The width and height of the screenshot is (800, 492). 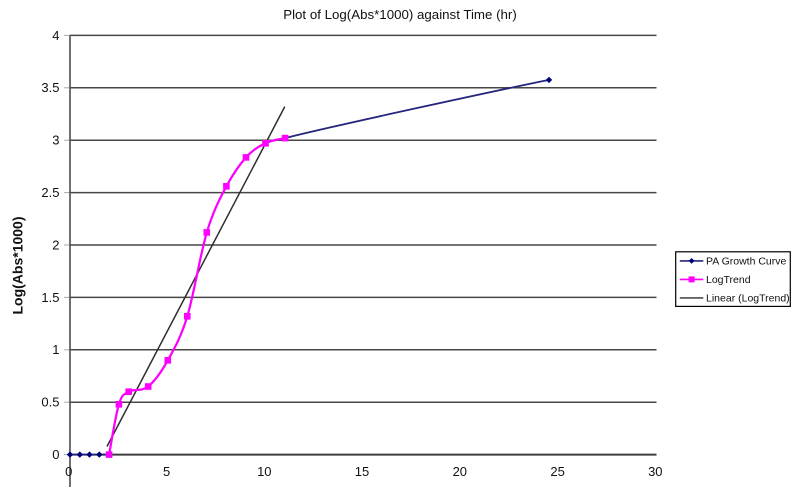 What do you see at coordinates (746, 261) in the screenshot?
I see `svg-text: PA Growth Curve` at bounding box center [746, 261].